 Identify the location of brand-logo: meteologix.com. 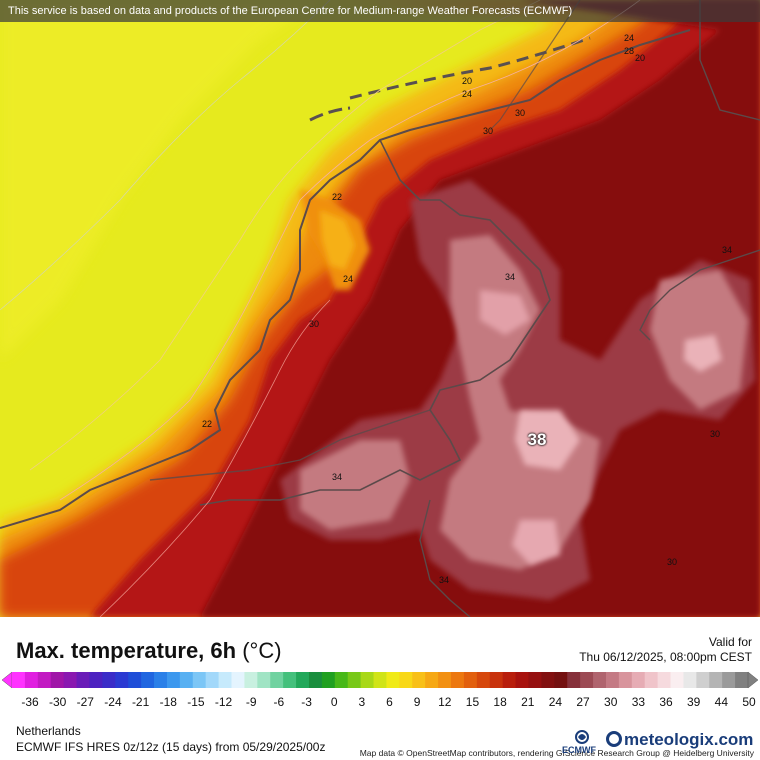
(679, 740).